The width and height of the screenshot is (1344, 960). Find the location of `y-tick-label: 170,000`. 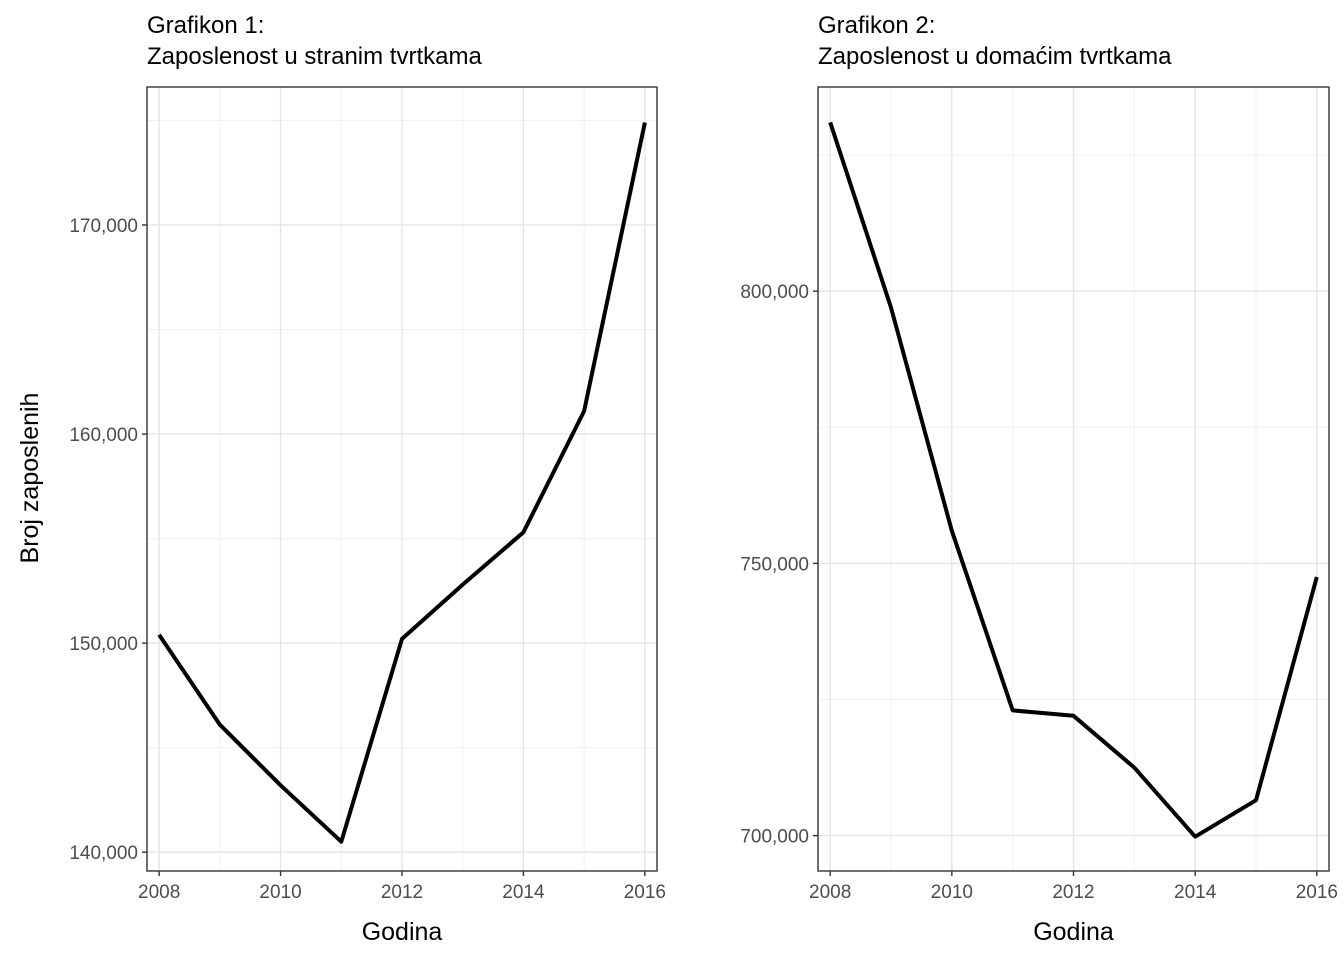

y-tick-label: 170,000 is located at coordinates (103, 226).